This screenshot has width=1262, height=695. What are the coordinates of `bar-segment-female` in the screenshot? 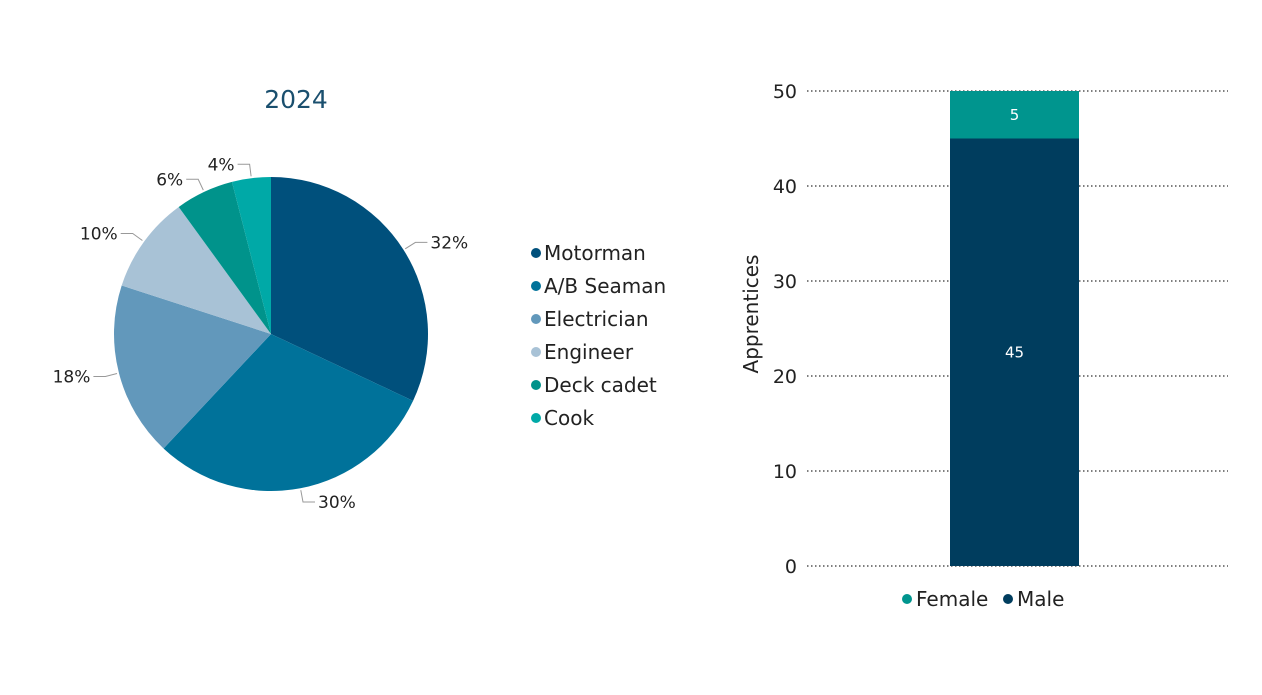 It's located at (1014, 115).